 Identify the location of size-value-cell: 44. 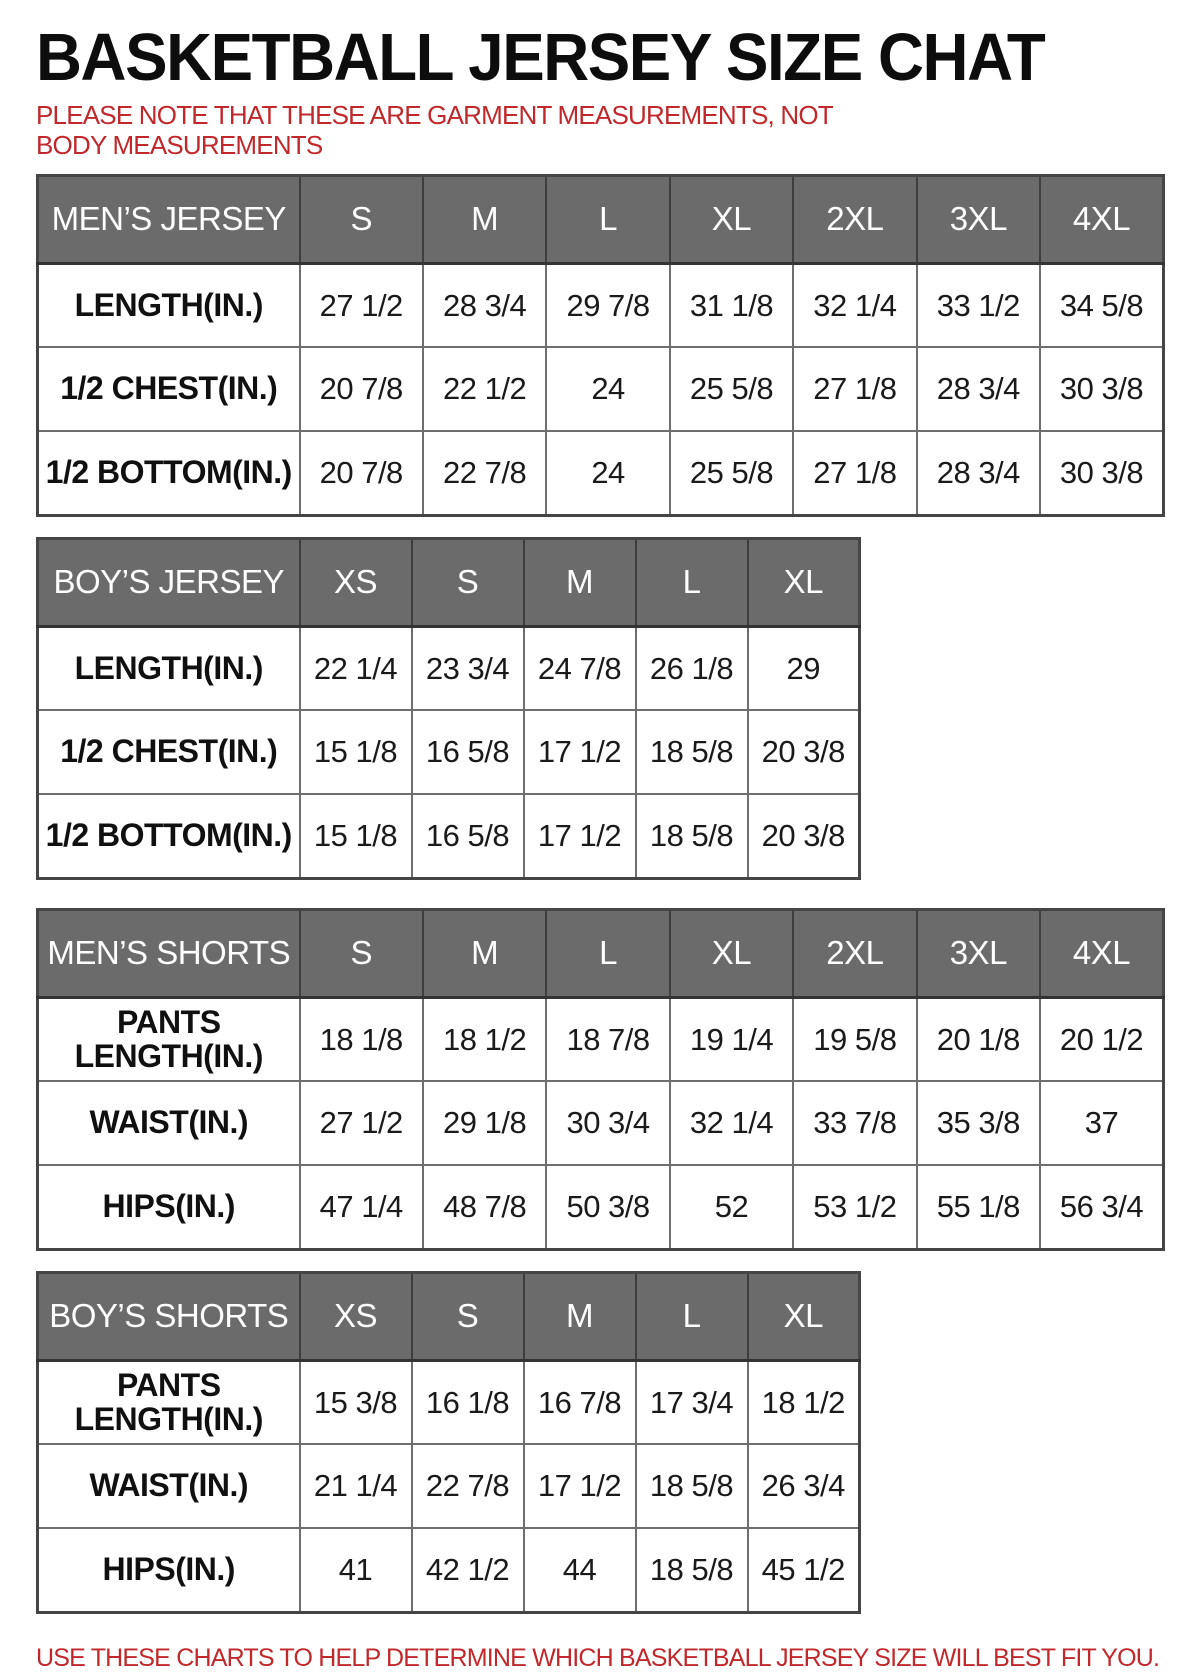
(579, 1570).